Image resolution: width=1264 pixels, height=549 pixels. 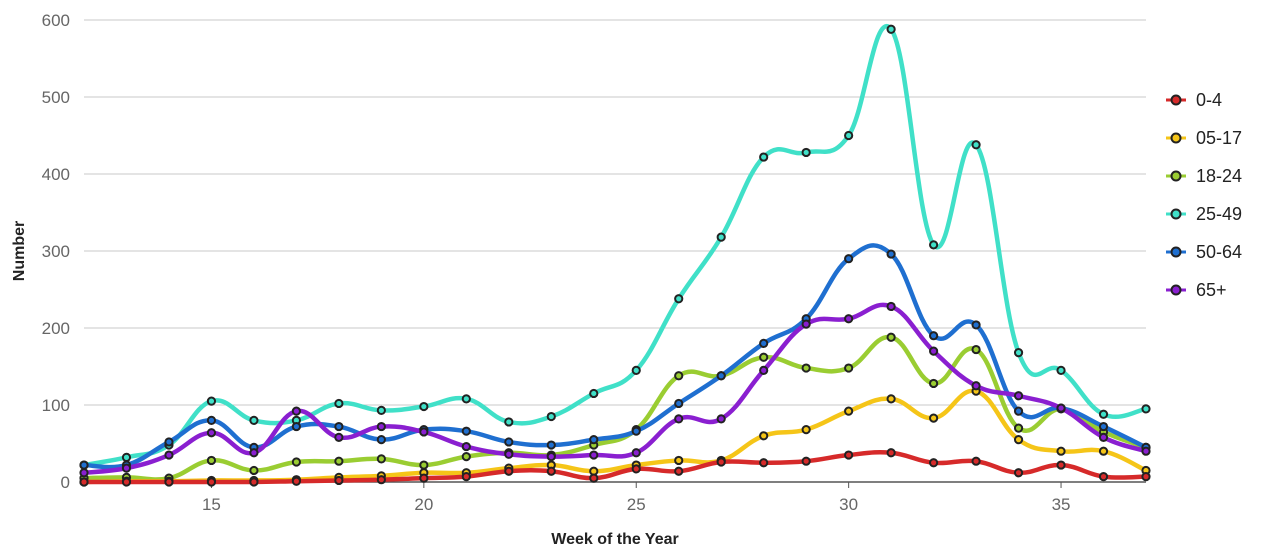 I want to click on legend-item: 25-49, so click(x=1204, y=214).